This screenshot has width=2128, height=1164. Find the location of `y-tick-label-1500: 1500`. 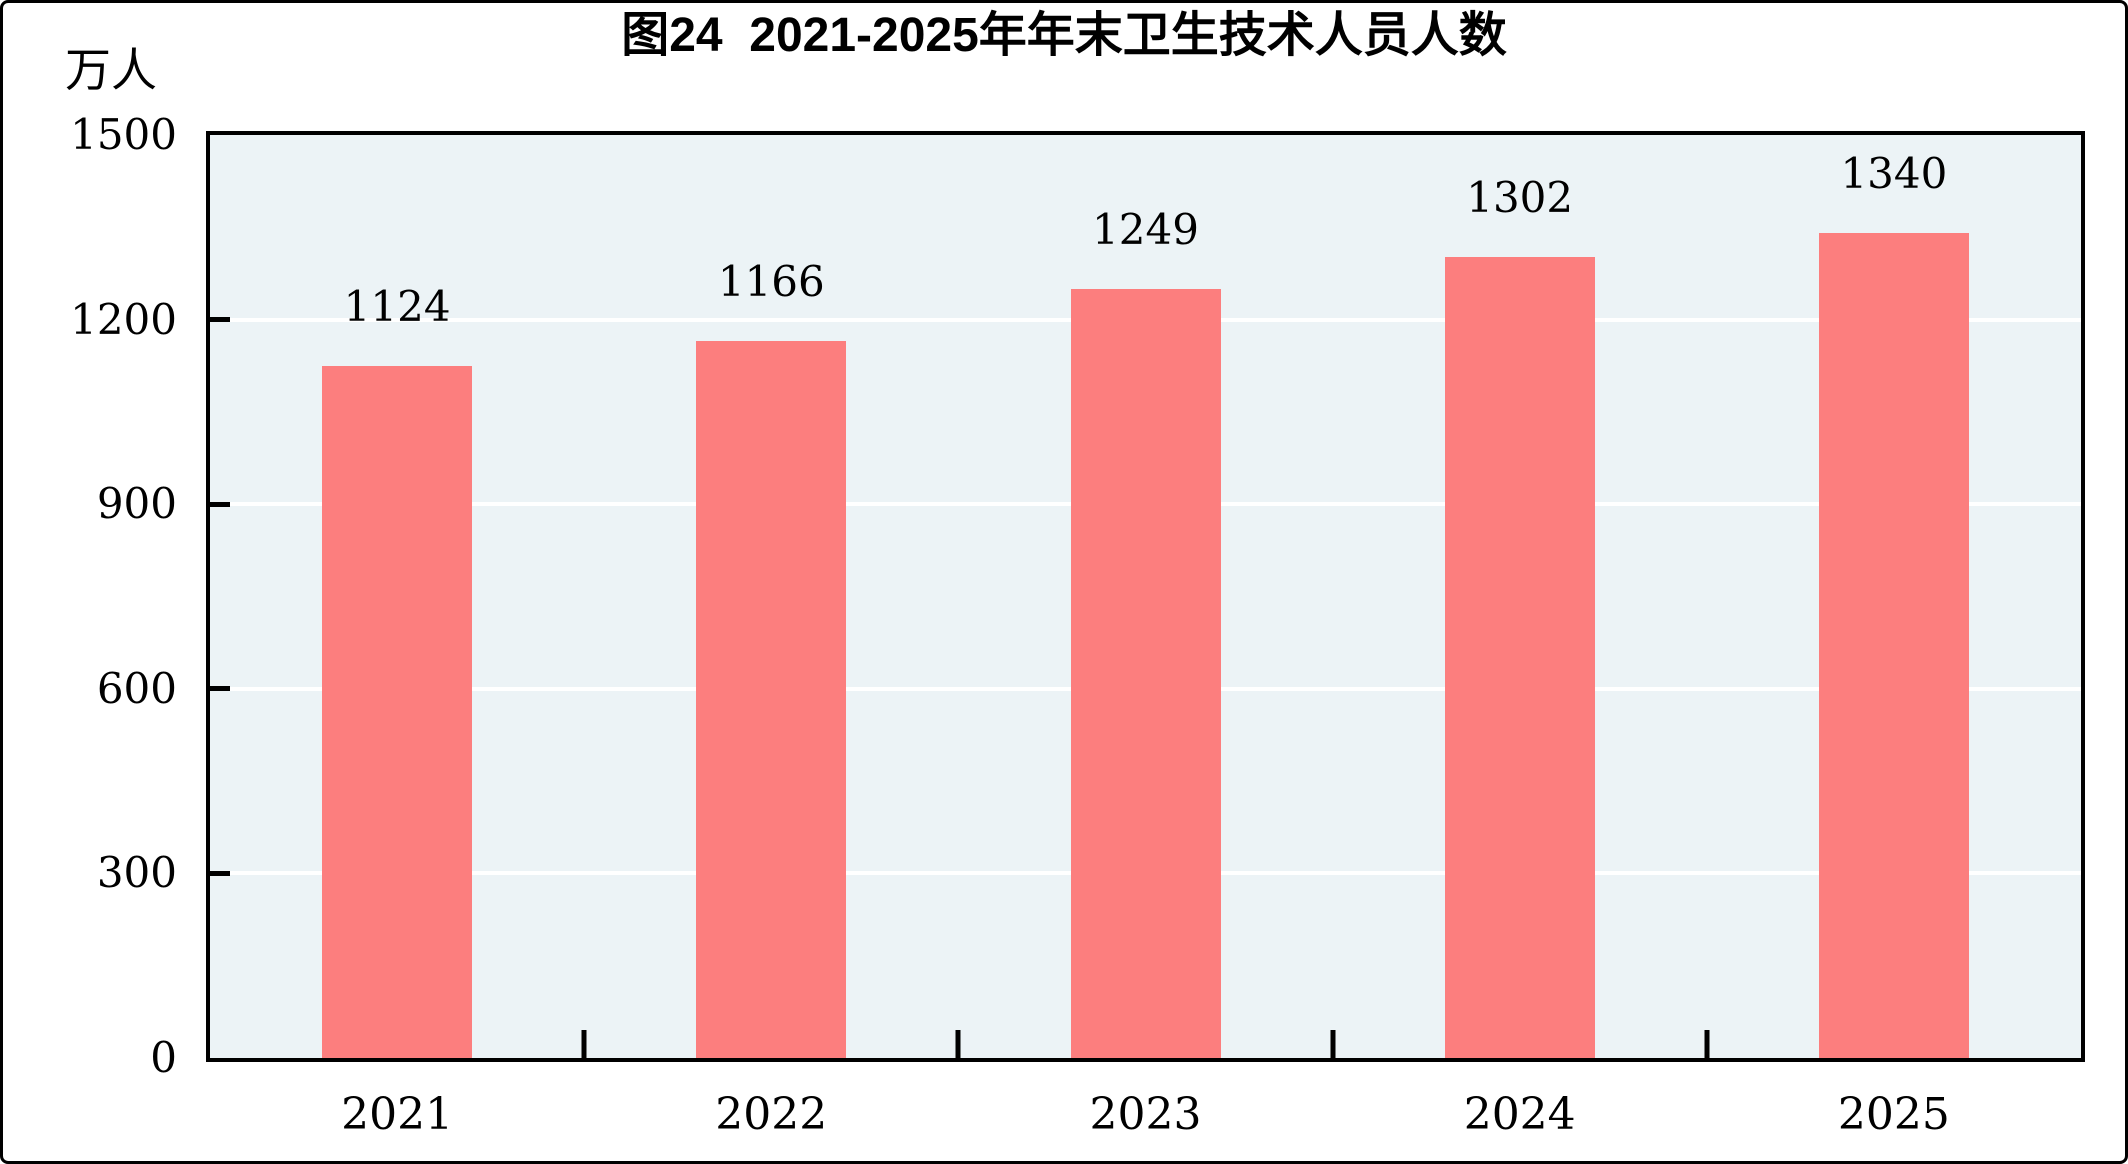

y-tick-label-1500: 1500 is located at coordinates (123, 134).